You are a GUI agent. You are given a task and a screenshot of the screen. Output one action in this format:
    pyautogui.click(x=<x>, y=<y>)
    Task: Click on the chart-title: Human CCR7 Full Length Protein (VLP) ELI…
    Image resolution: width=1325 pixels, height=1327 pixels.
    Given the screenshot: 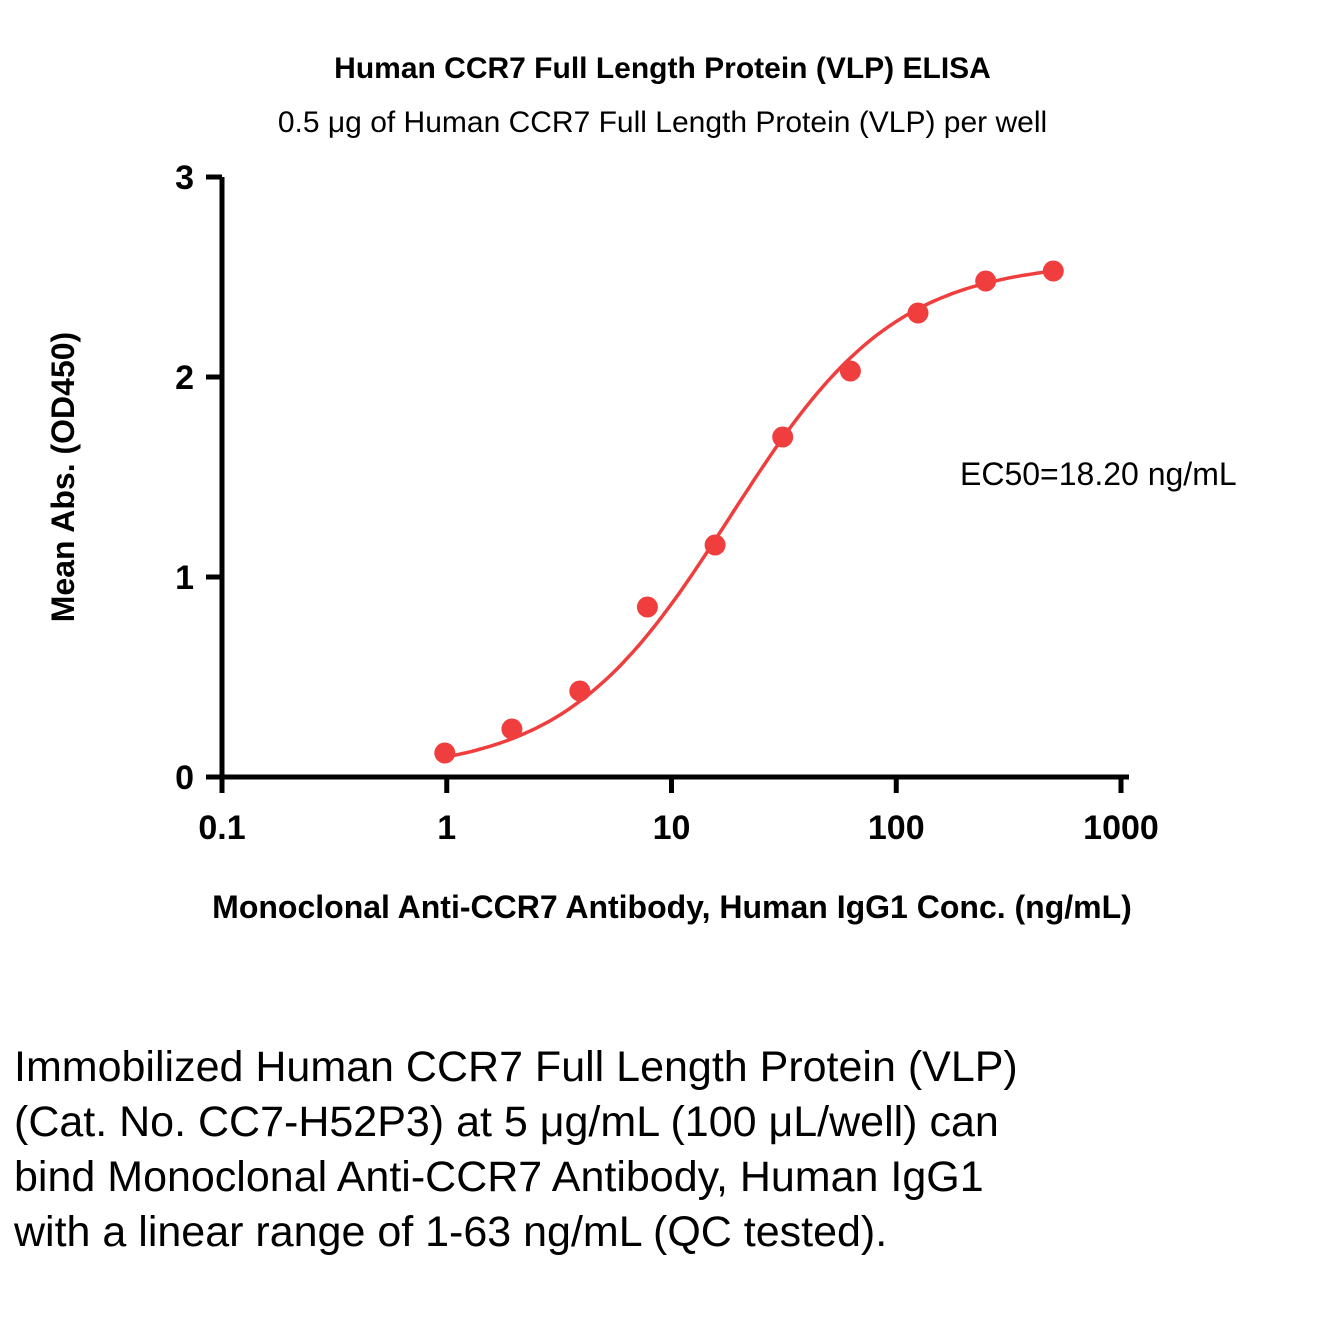 What is the action you would take?
    pyautogui.click(x=662, y=68)
    